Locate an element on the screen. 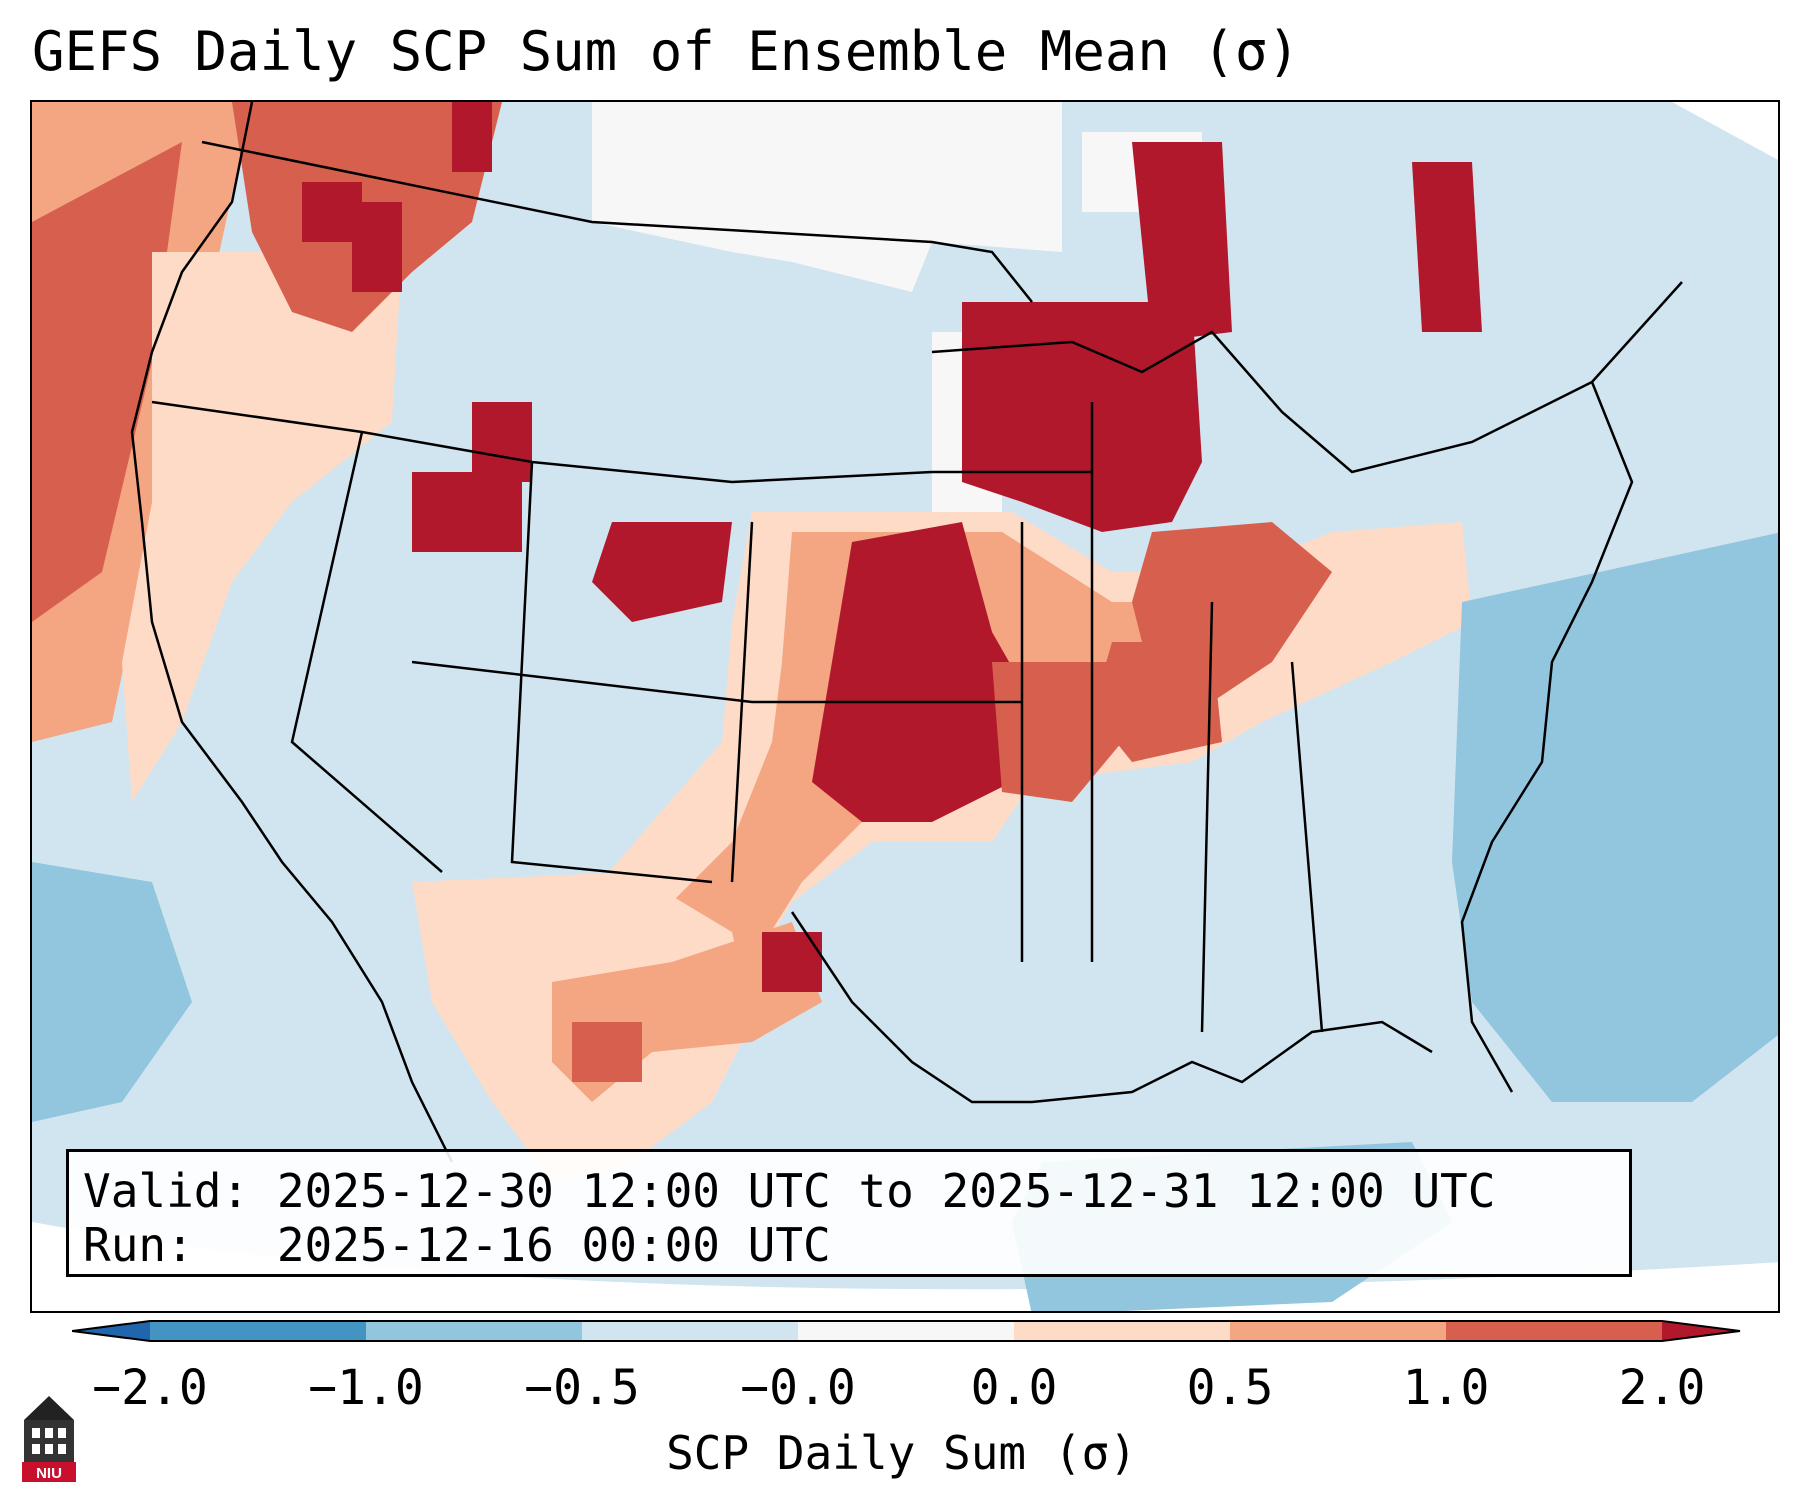  boundary-arizona-nm is located at coordinates (611, 672).